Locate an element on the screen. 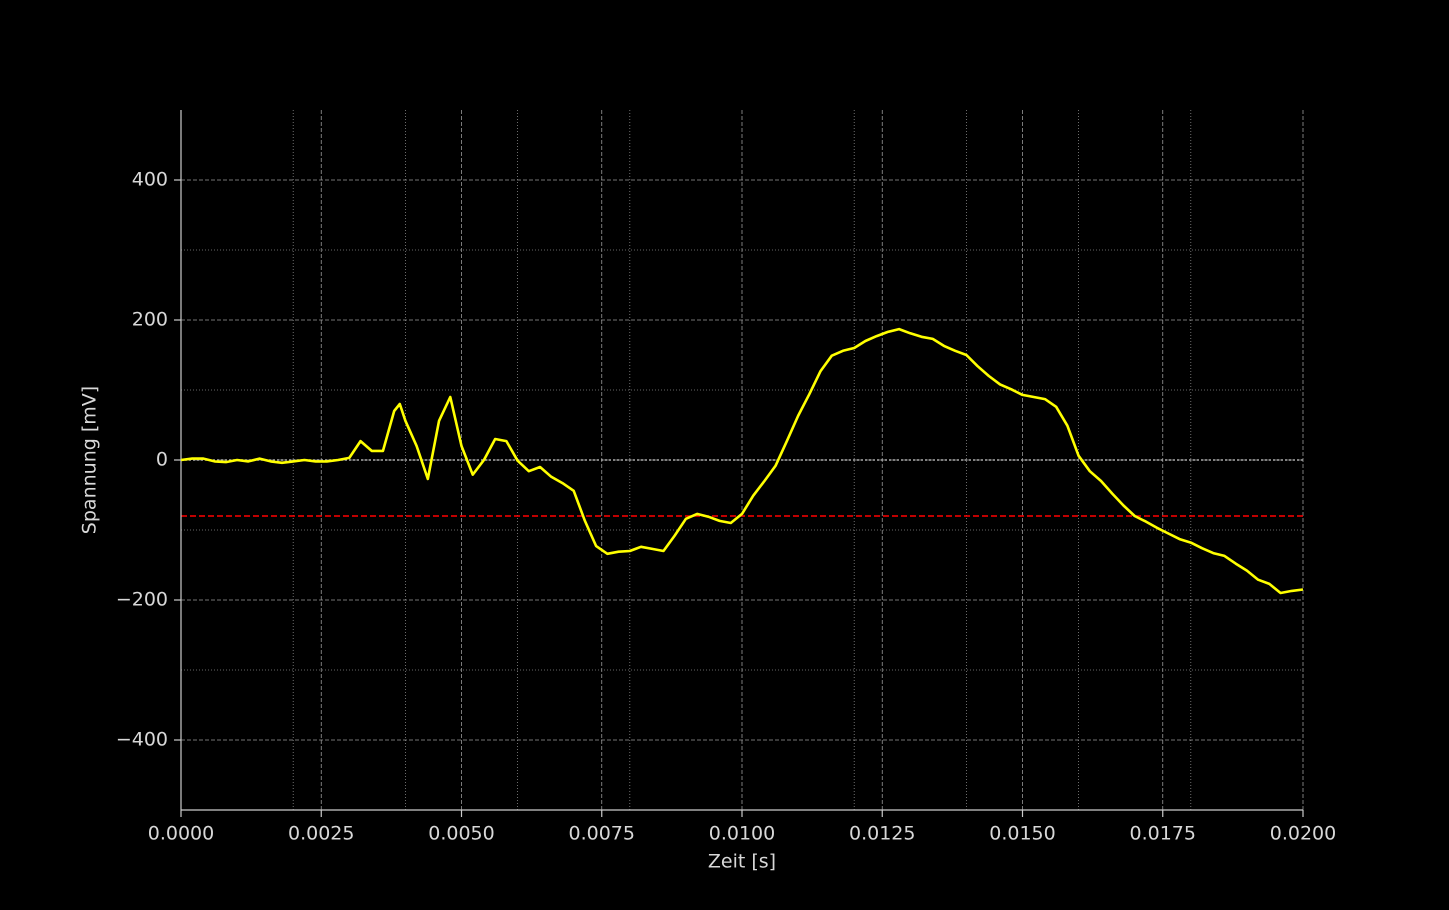 This screenshot has height=910, width=1449. x-tick-label: 0.0175 is located at coordinates (1163, 834).